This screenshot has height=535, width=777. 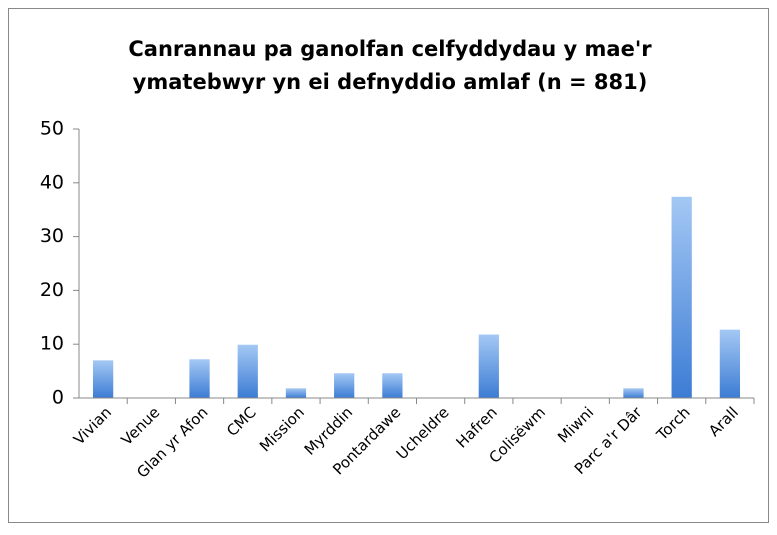 I want to click on y-tick-label: 20, so click(x=52, y=290).